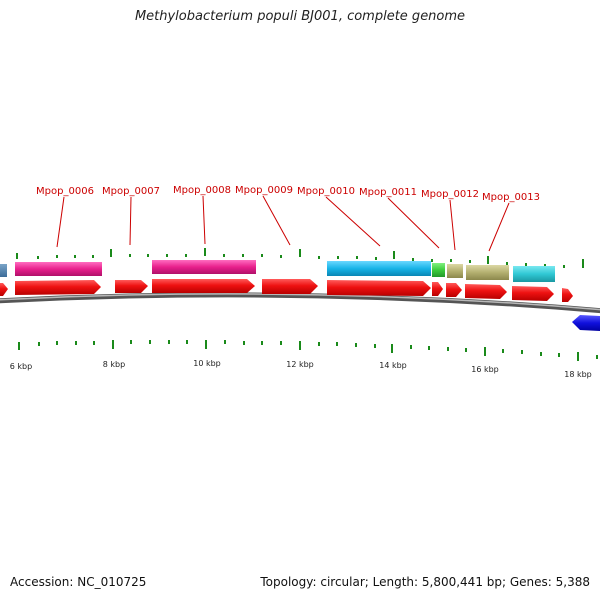 This screenshot has width=600, height=600. Describe the element at coordinates (65, 191) in the screenshot. I see `gene-label-mpop-0006: Mpop_0006` at that location.